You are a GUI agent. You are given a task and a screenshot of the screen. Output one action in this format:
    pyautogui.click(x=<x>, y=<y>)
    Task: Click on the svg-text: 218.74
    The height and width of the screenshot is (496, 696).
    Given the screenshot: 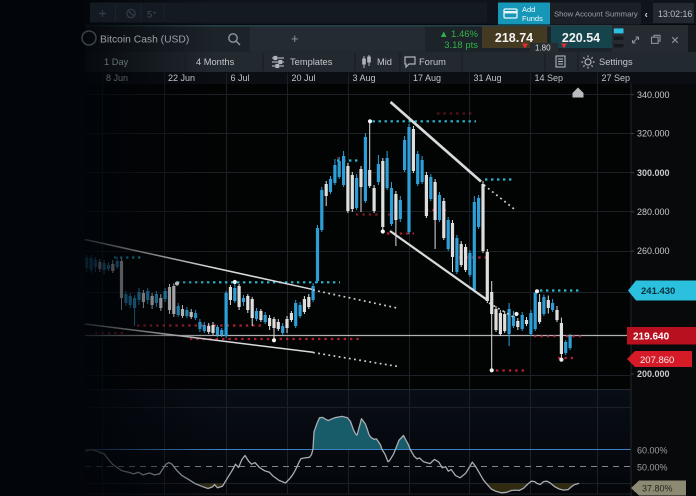 What is the action you would take?
    pyautogui.click(x=514, y=38)
    